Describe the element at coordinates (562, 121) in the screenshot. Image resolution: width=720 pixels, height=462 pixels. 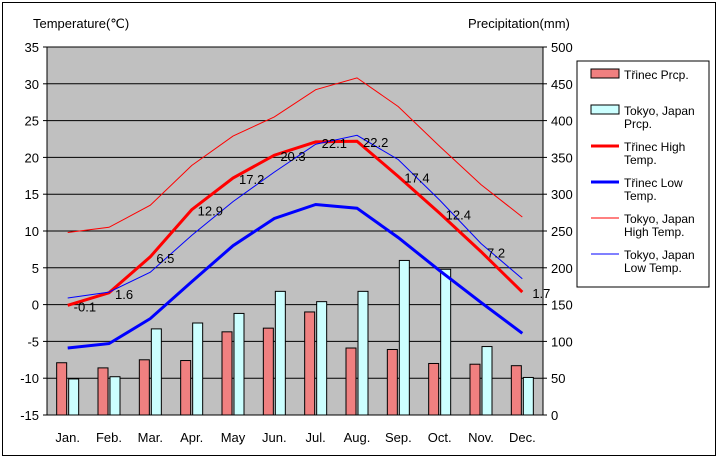
I see `right-tick-label: 400` at that location.